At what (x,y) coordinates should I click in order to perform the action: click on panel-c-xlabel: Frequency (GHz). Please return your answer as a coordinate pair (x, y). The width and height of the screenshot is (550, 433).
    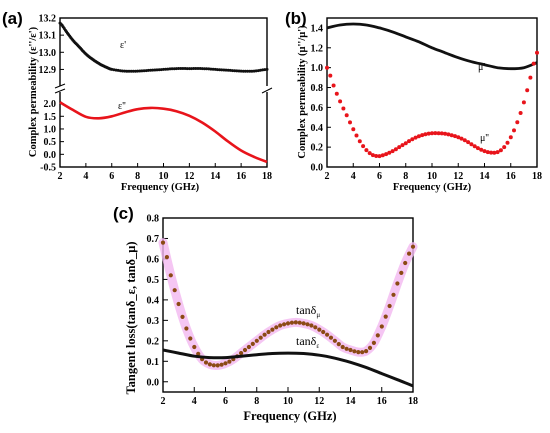
    Looking at the image, I should click on (289, 416).